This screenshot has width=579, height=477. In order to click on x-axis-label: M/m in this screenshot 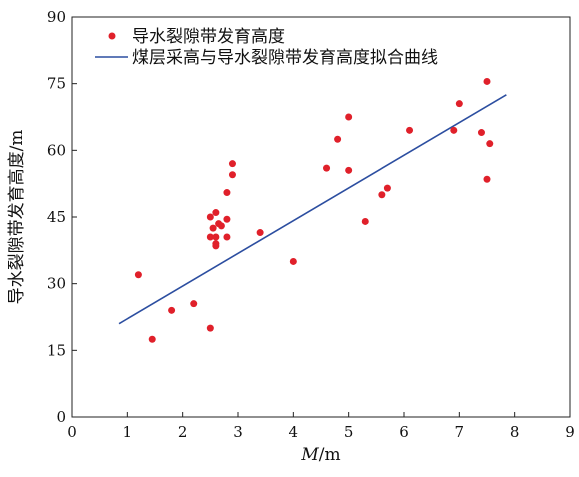, I will do `click(320, 455)`.